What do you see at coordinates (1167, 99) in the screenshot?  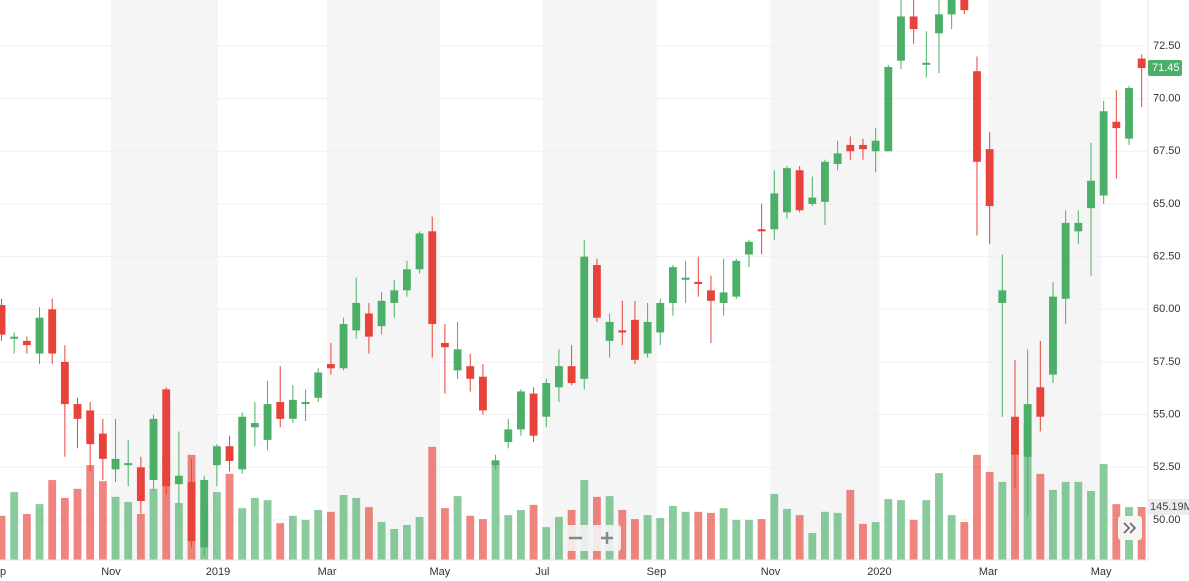 I see `y-tick-label: 70.00` at bounding box center [1167, 99].